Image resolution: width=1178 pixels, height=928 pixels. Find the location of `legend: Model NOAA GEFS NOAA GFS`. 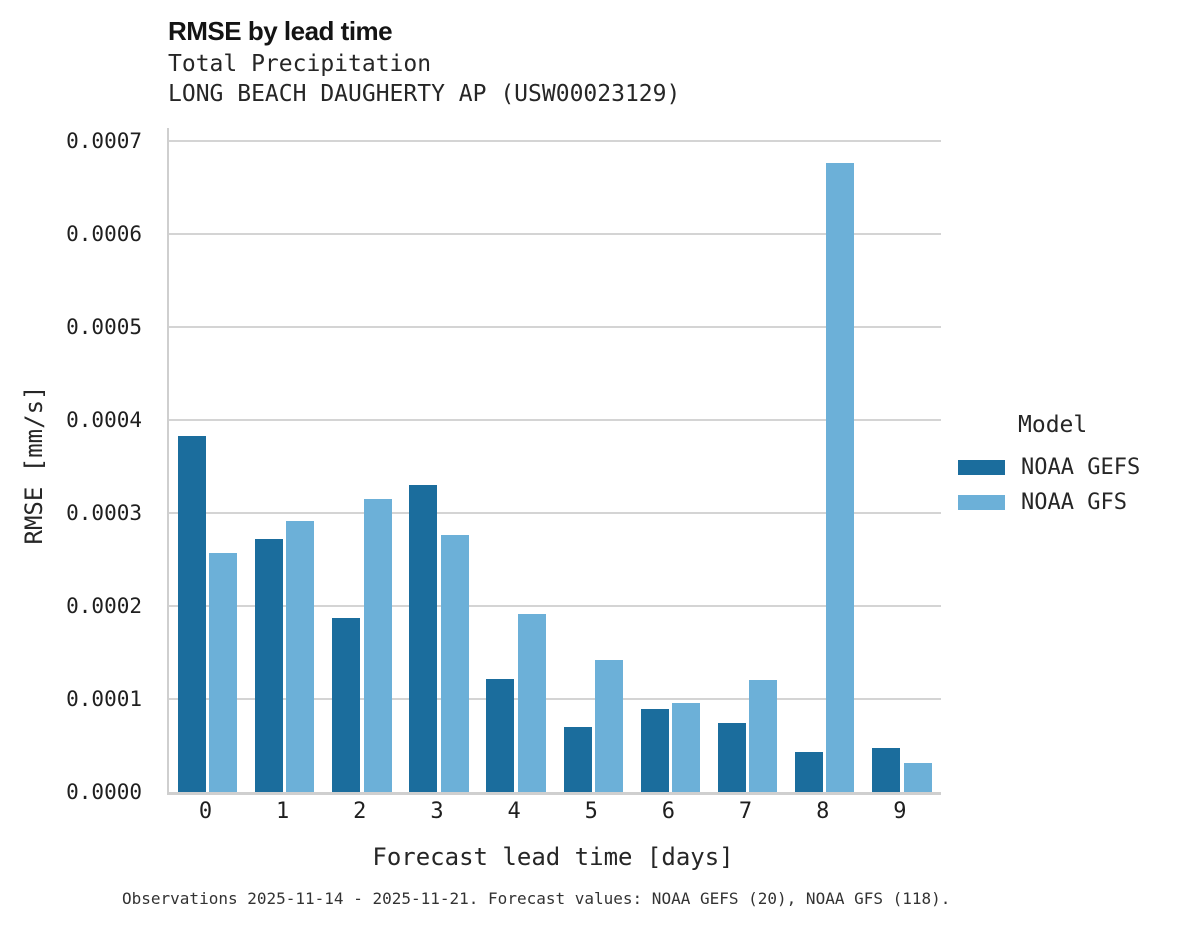

legend: Model NOAA GEFS NOAA GFS is located at coordinates (1063, 466).